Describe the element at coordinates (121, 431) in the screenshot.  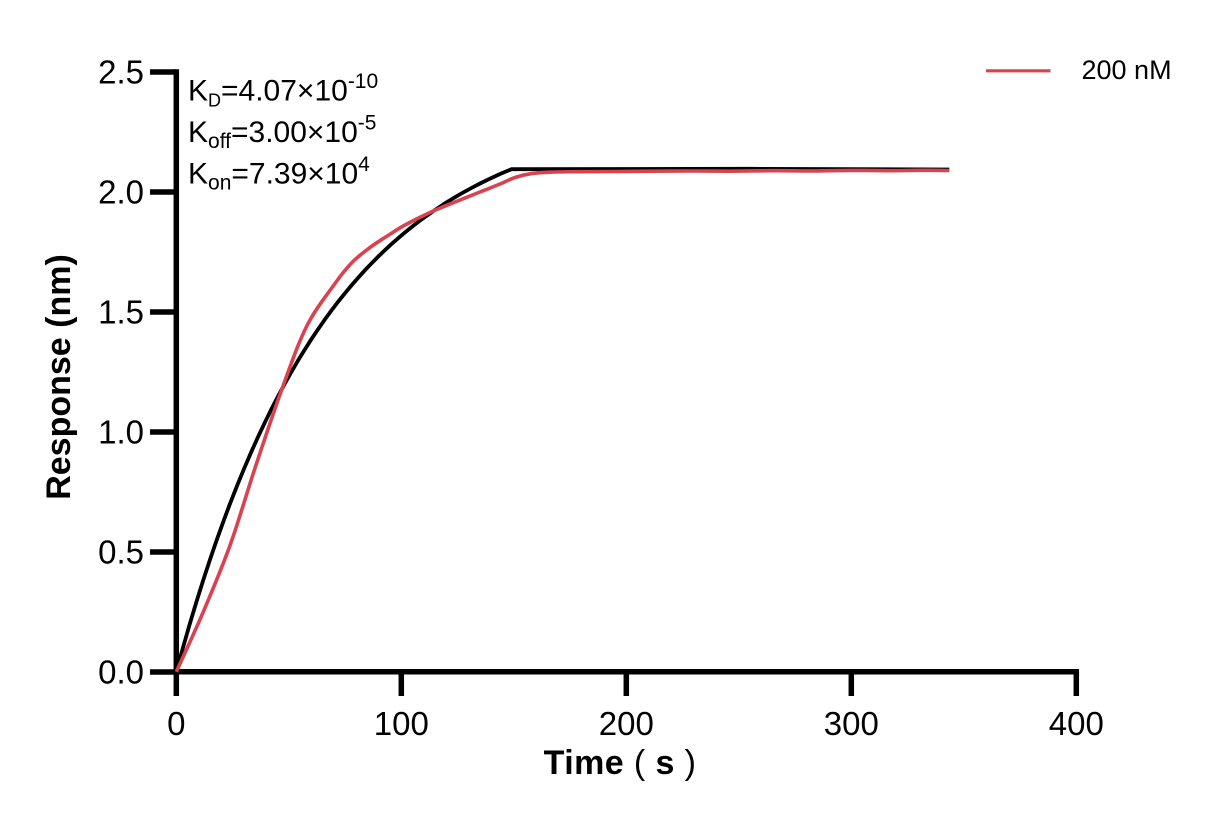
I see `svg-text: 1.0` at that location.